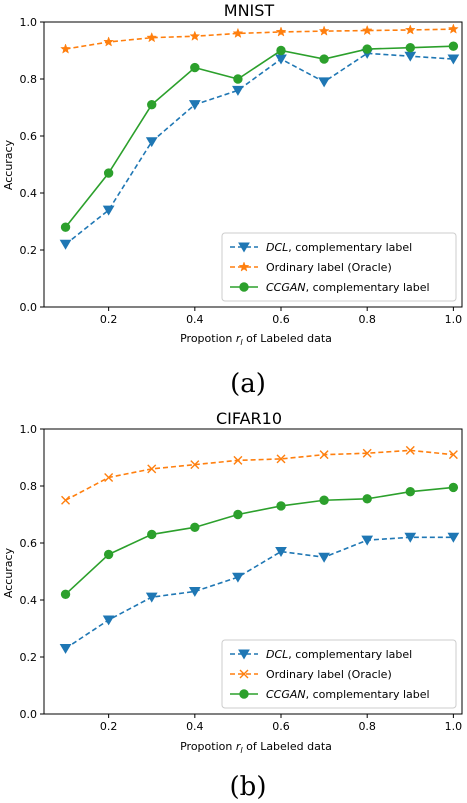 This screenshot has height=803, width=467. Describe the element at coordinates (329, 674) in the screenshot. I see `legend-label-text: Ordinary label (Oracle)` at that location.